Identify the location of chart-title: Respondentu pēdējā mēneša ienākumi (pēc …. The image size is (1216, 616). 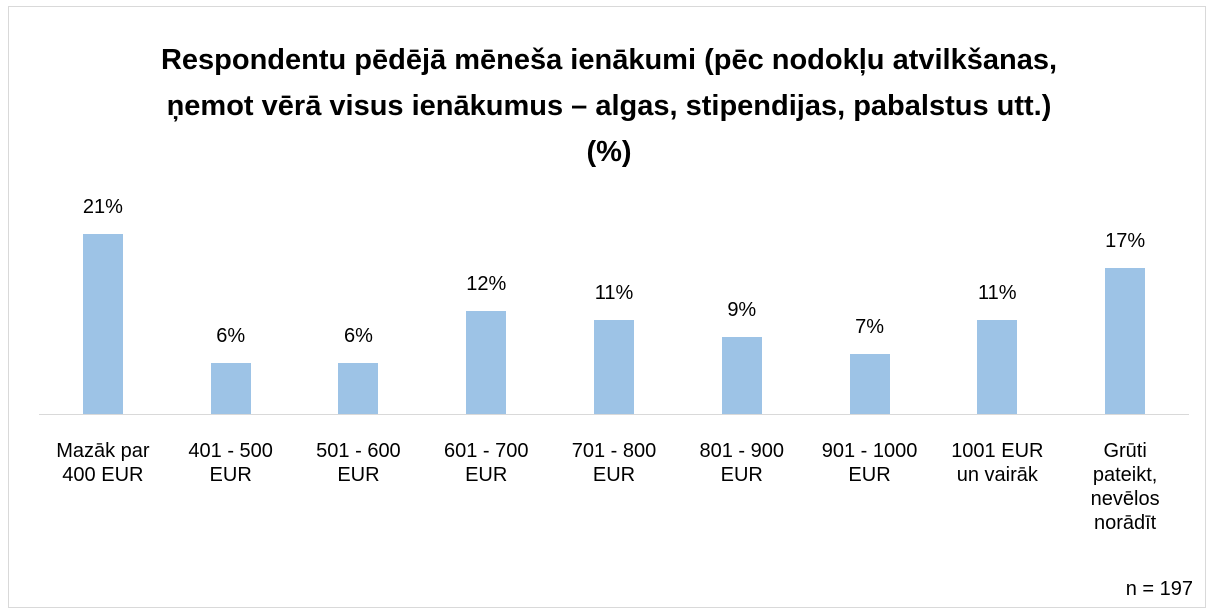
(609, 106).